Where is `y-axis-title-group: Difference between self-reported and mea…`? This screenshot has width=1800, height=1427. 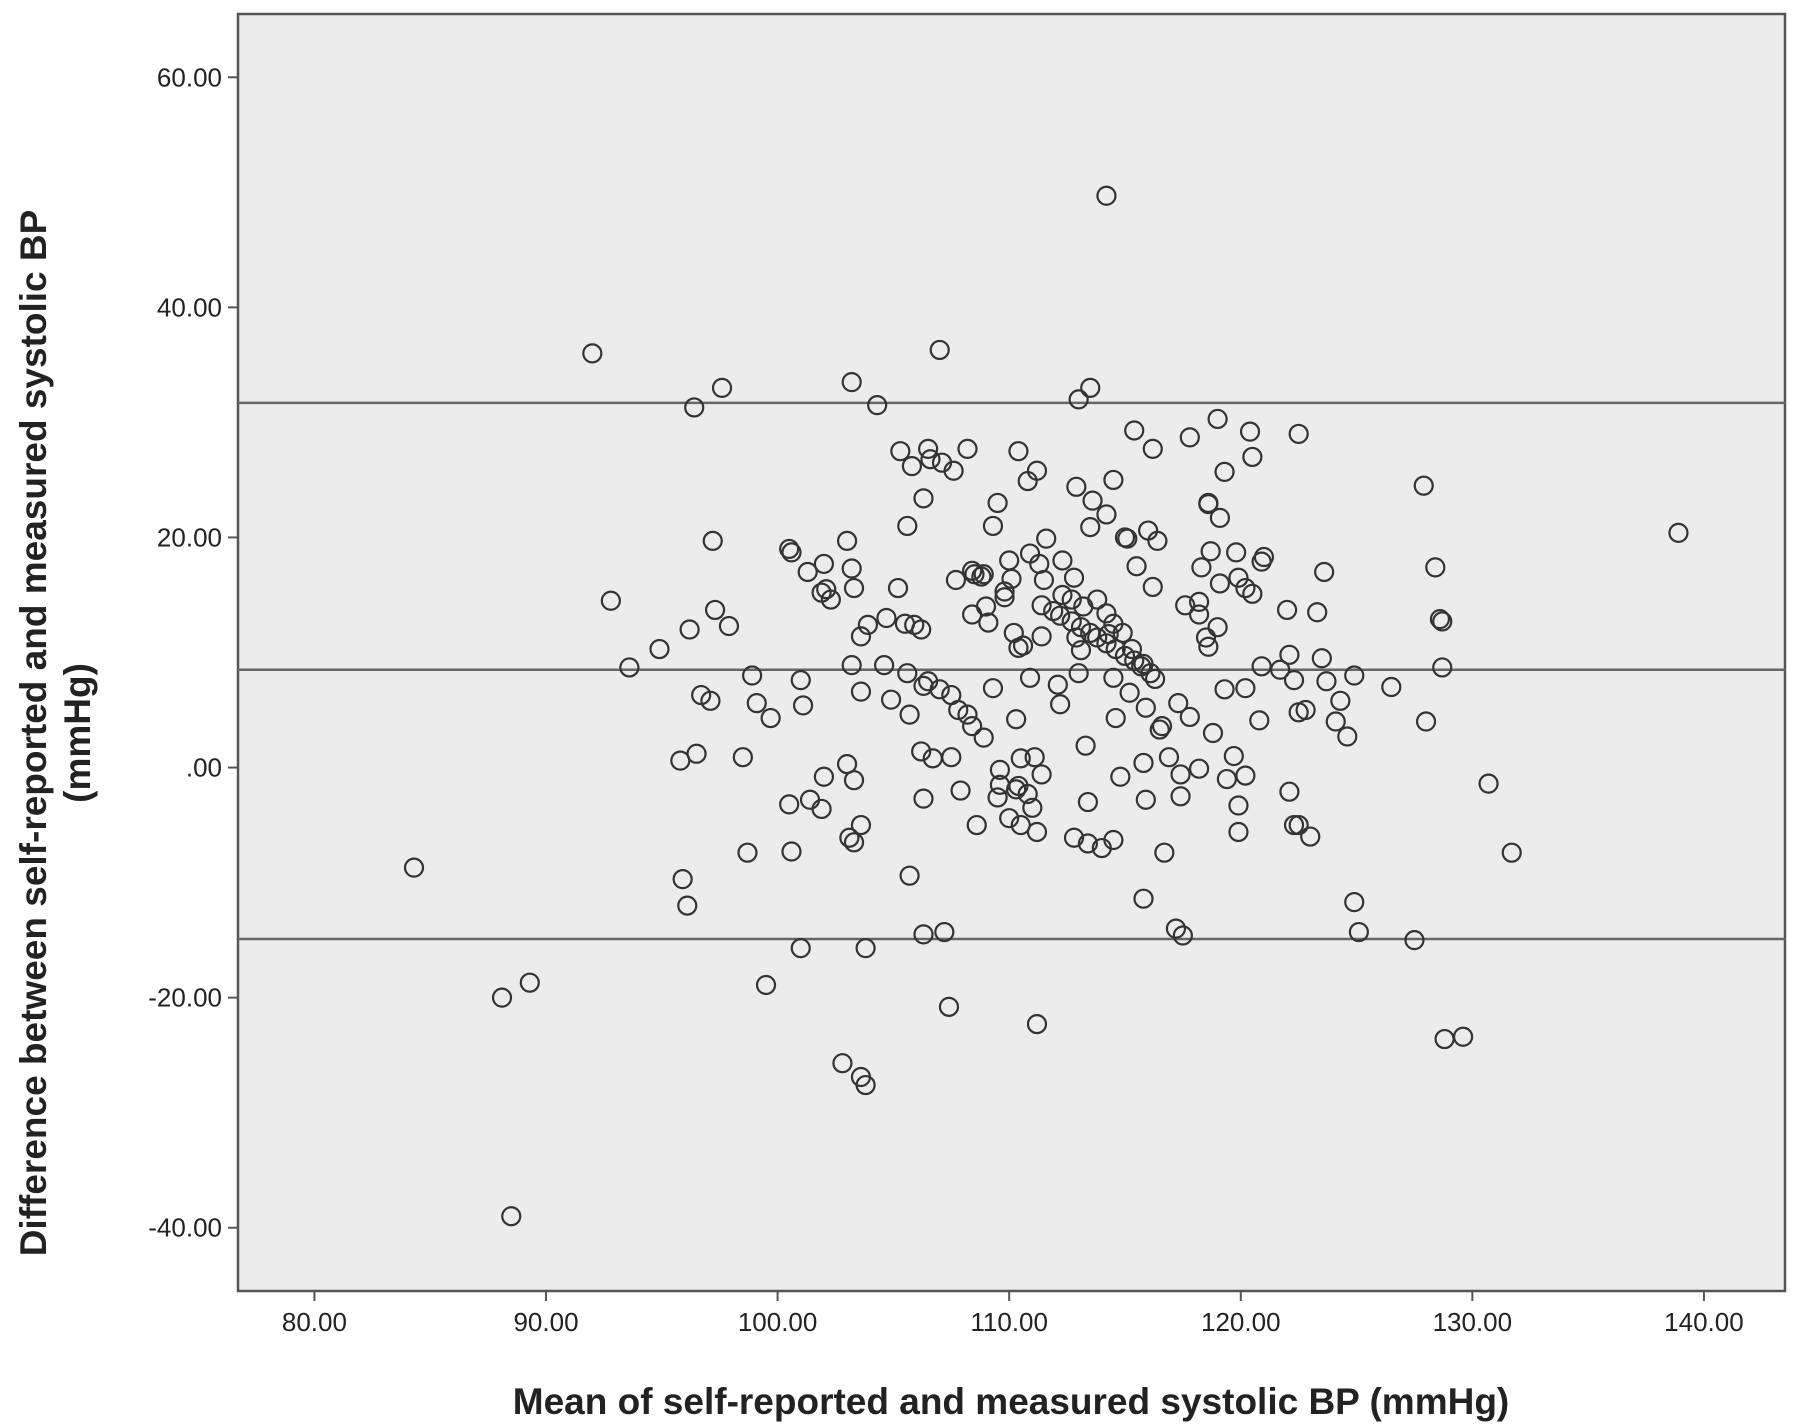
y-axis-title-group: Difference between self-reported and mea… is located at coordinates (55, 733).